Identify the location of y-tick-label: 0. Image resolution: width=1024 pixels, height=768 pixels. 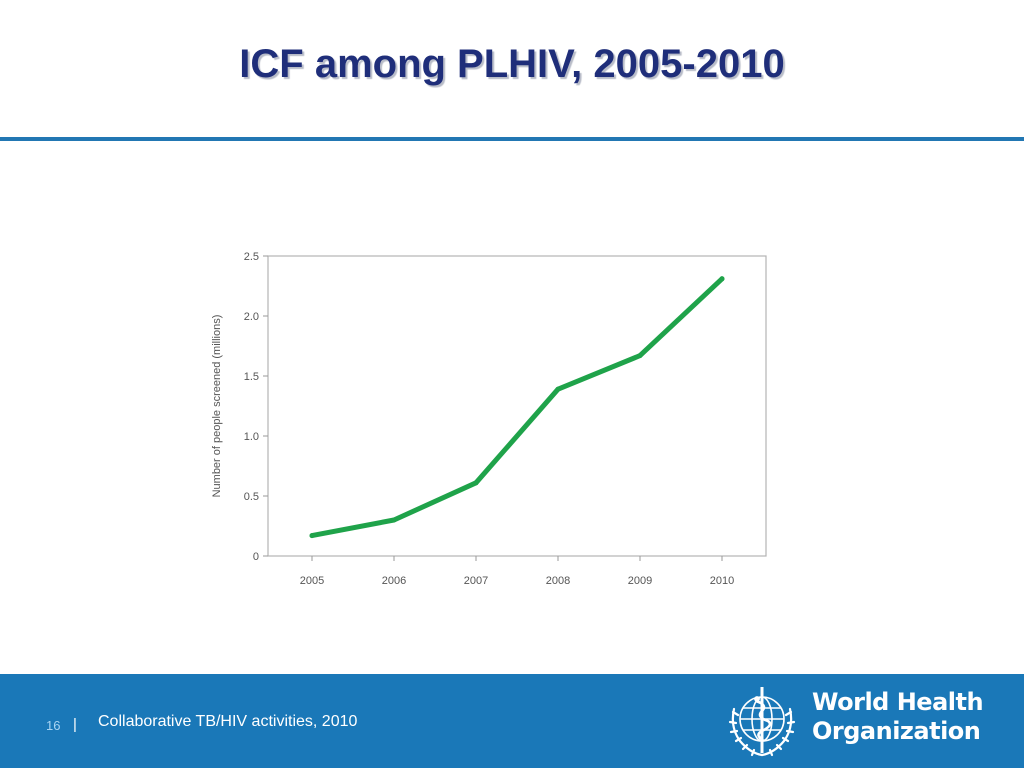
(256, 557).